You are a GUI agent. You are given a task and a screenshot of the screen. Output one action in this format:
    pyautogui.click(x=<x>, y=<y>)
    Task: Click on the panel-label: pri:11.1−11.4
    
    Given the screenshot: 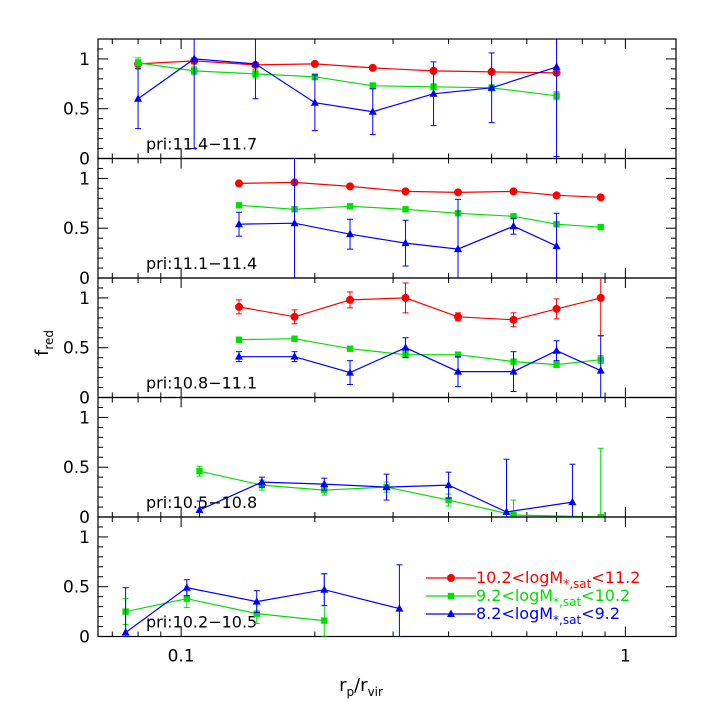 What is the action you would take?
    pyautogui.click(x=201, y=263)
    